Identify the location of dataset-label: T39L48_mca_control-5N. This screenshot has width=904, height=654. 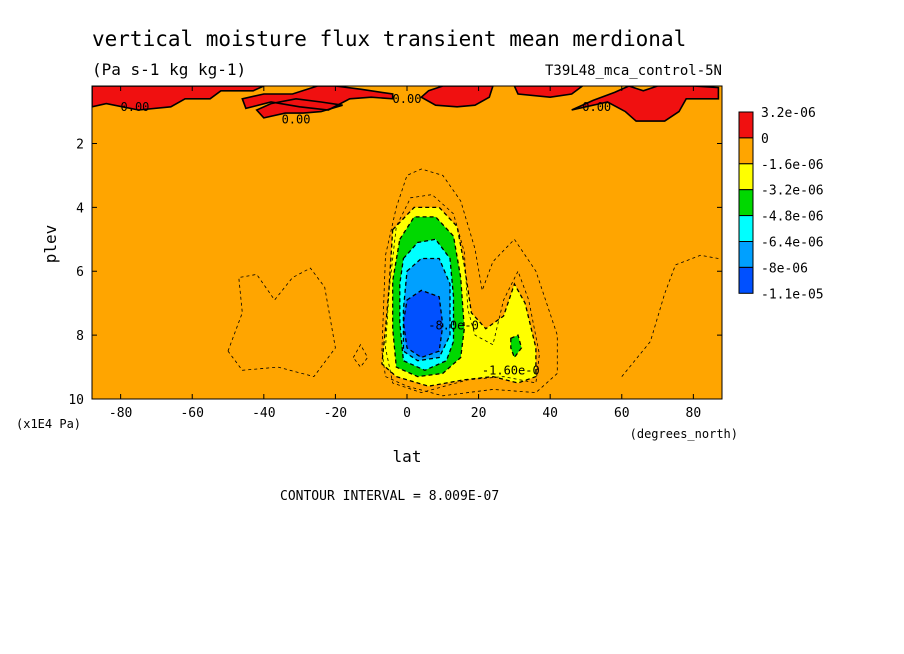
(633, 71).